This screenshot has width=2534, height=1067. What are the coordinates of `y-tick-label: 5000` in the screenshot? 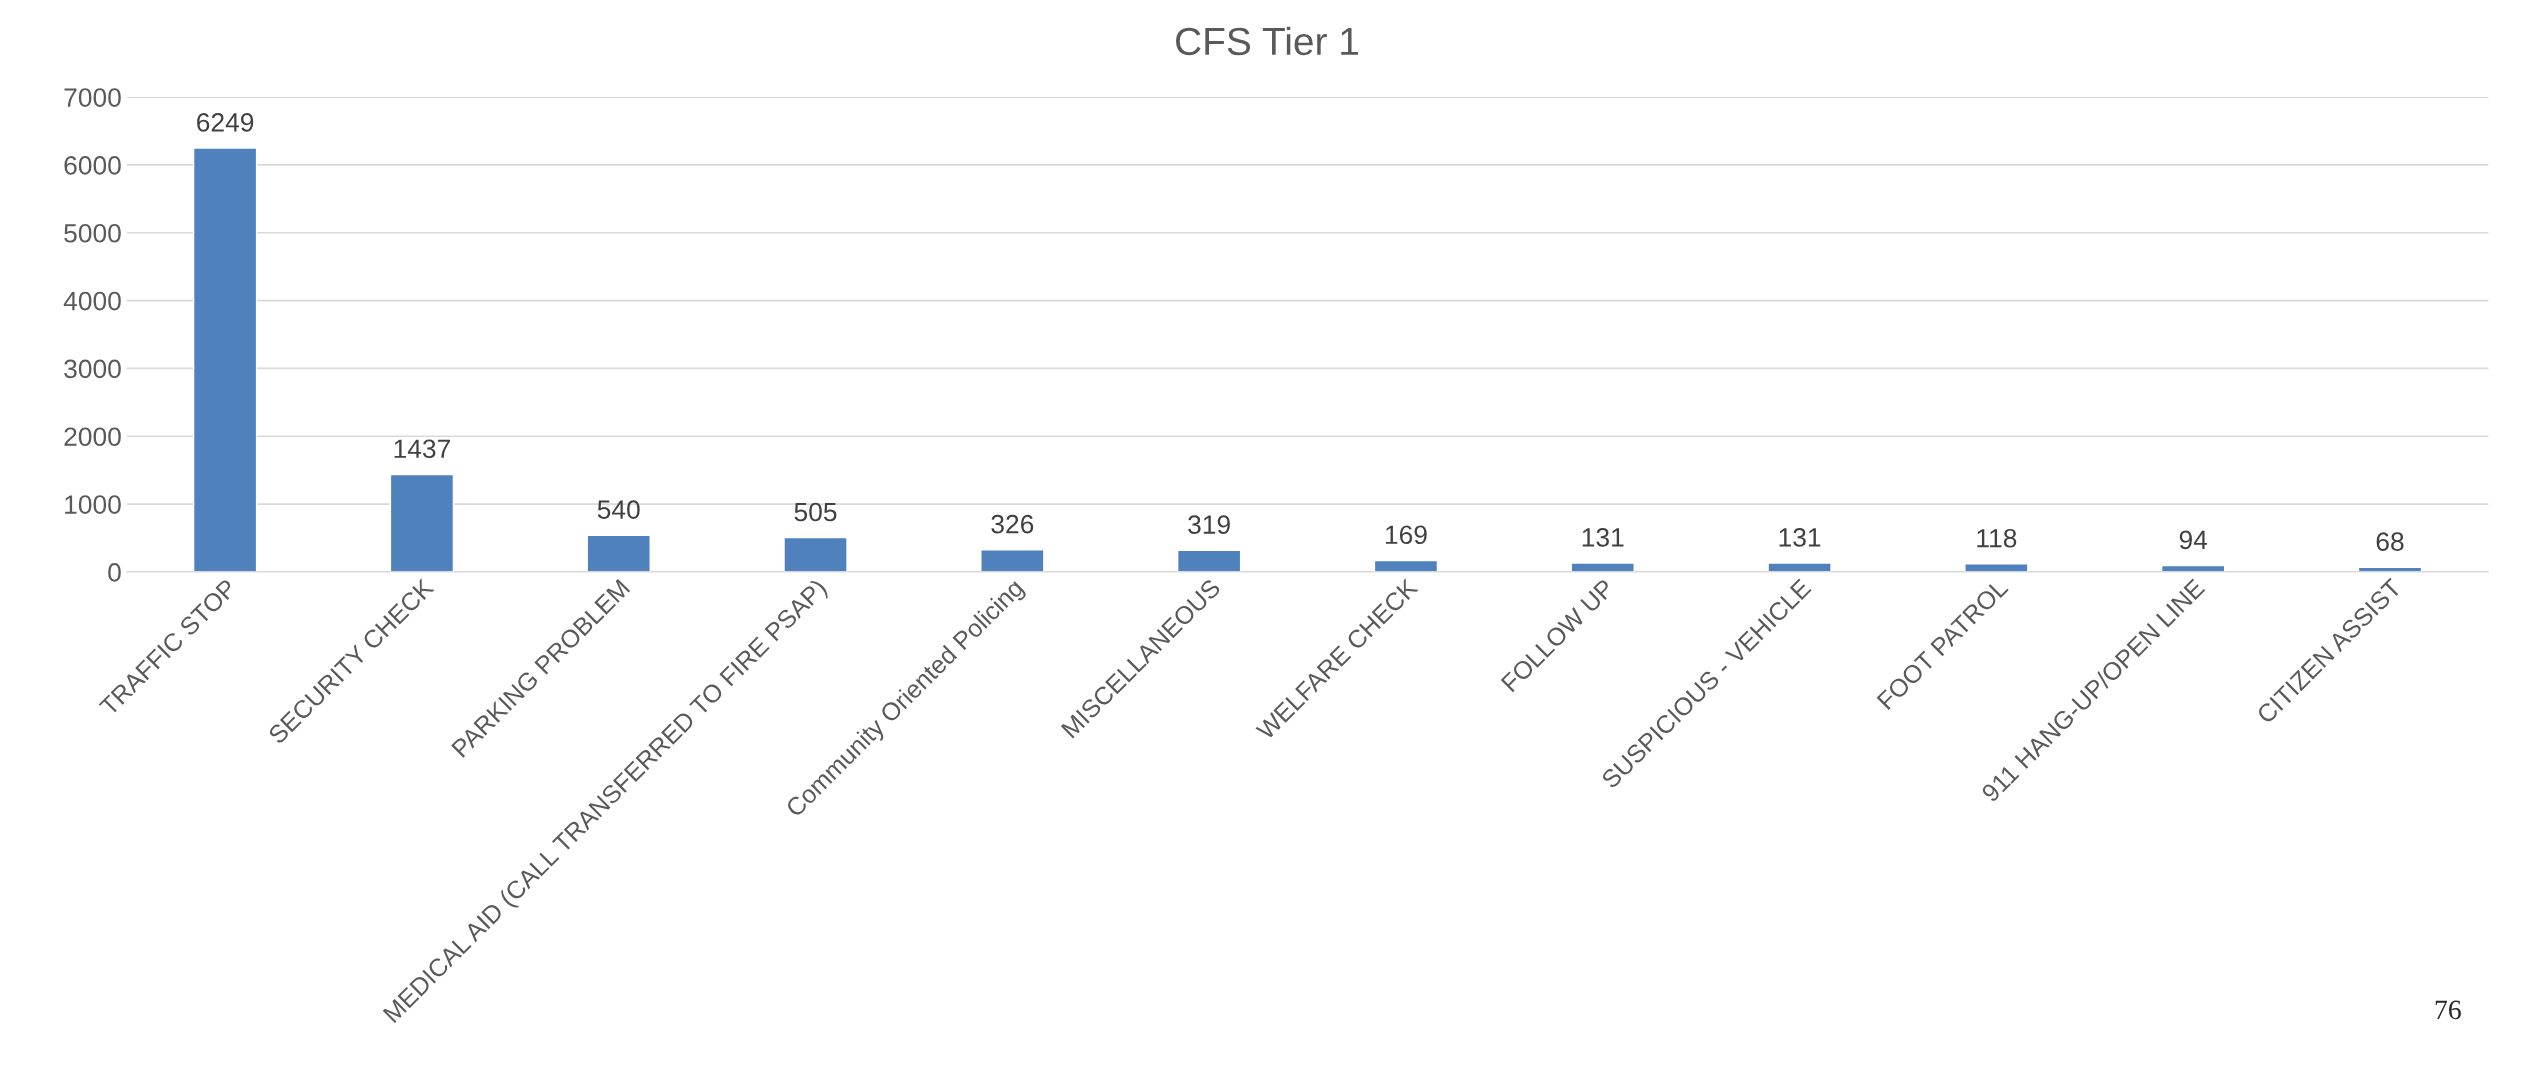 It's located at (92, 233).